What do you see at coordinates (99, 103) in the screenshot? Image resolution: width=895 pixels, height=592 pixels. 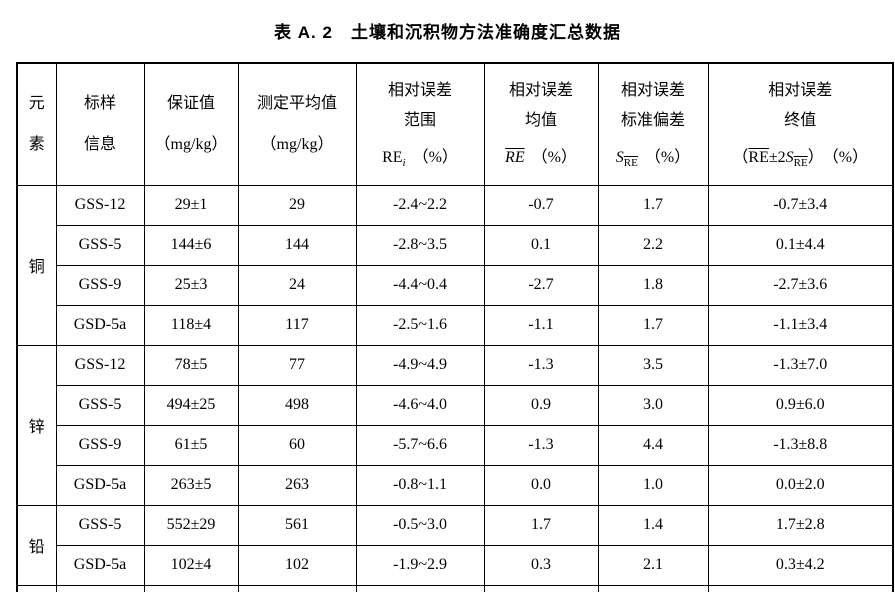 I see `header-sample-line1: 标样` at bounding box center [99, 103].